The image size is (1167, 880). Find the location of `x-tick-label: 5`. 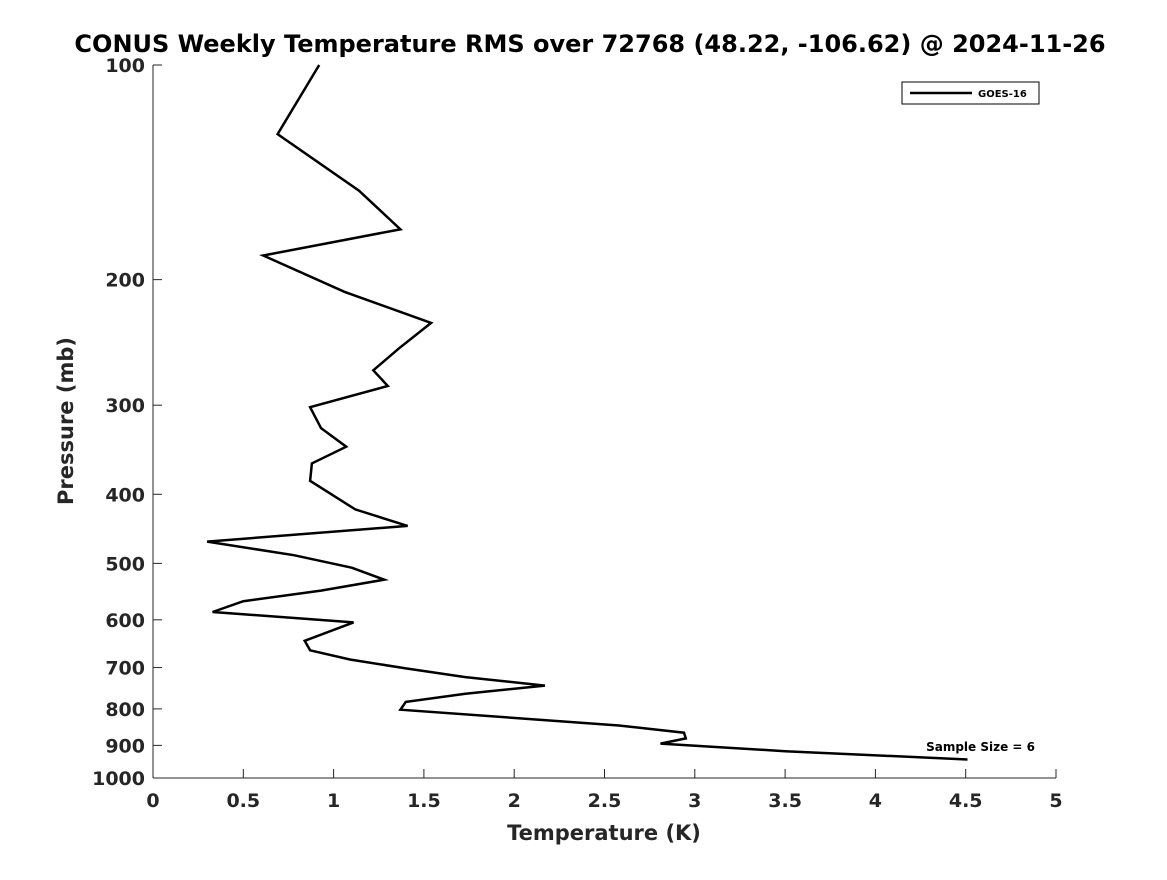

x-tick-label: 5 is located at coordinates (1055, 801).